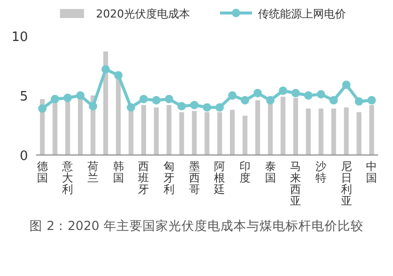  What do you see at coordinates (296, 184) in the screenshot?
I see `x-tick-label: 马来西亚` at bounding box center [296, 184].